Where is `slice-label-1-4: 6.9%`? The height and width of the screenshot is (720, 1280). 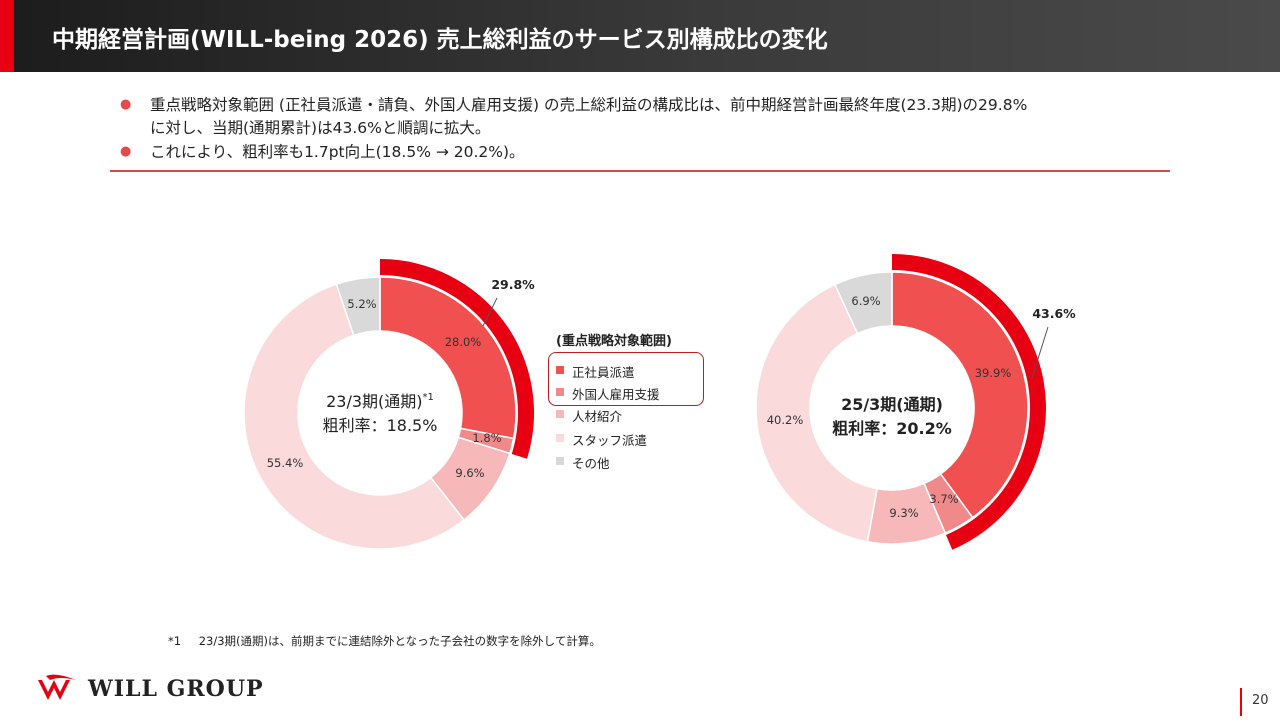
slice-label-1-4: 6.9% is located at coordinates (865, 301).